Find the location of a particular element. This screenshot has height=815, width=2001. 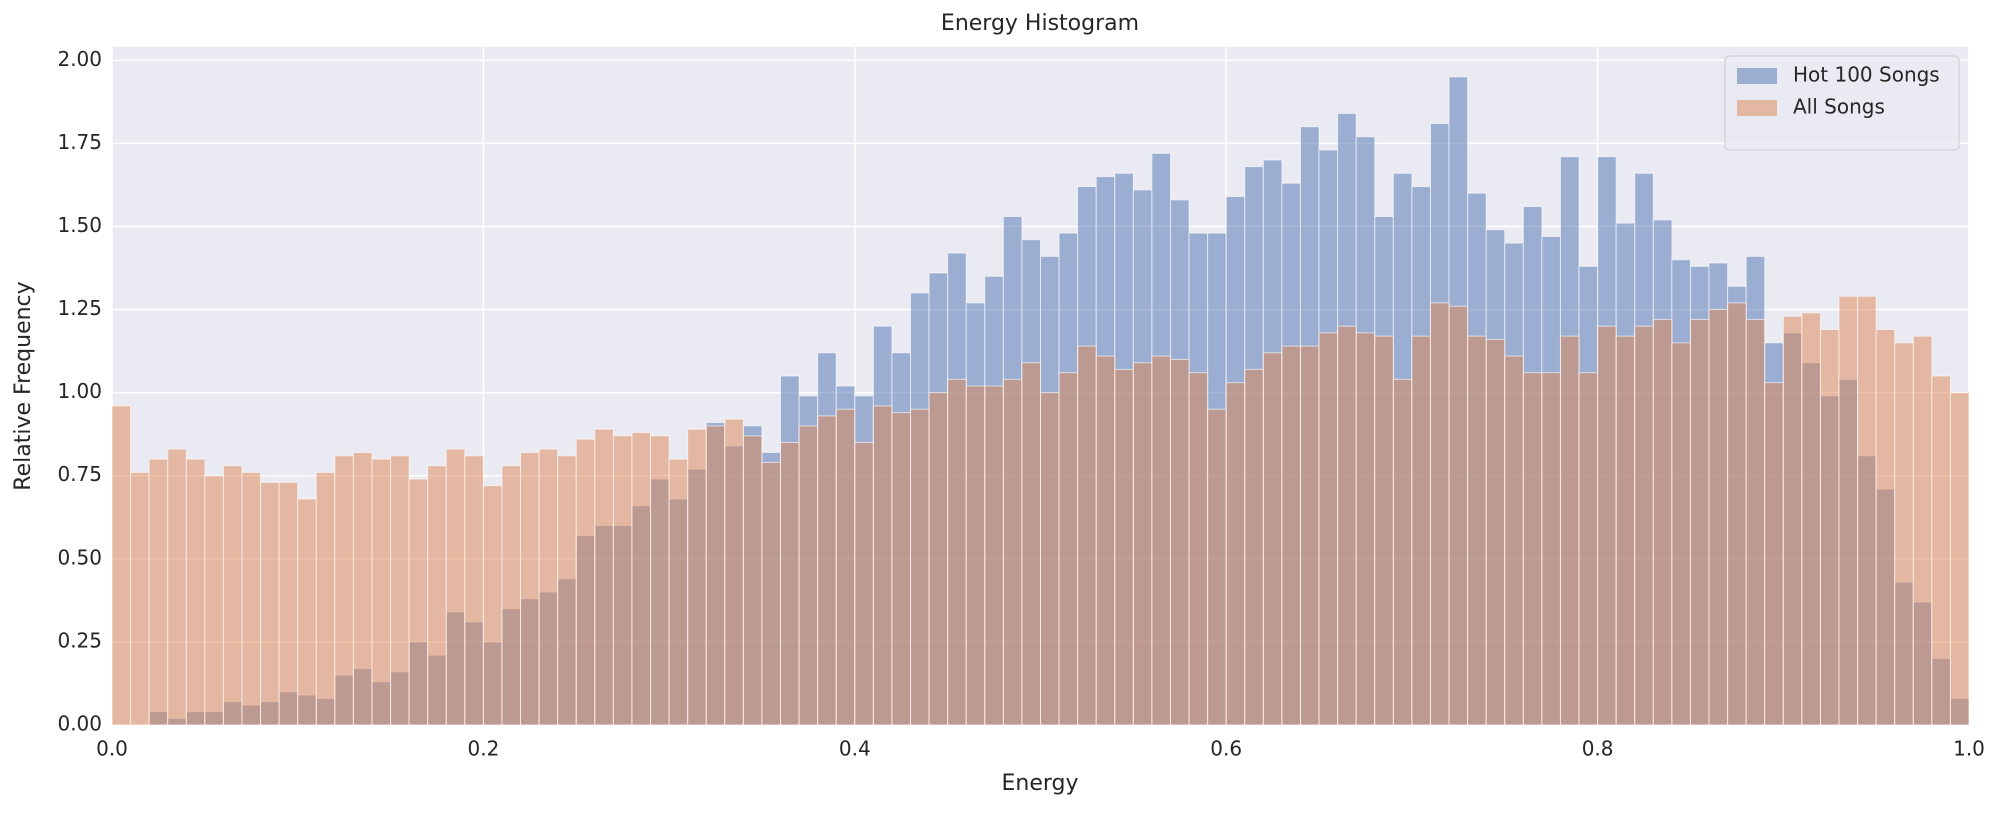

x-tick-label: 0.4 is located at coordinates (855, 749).